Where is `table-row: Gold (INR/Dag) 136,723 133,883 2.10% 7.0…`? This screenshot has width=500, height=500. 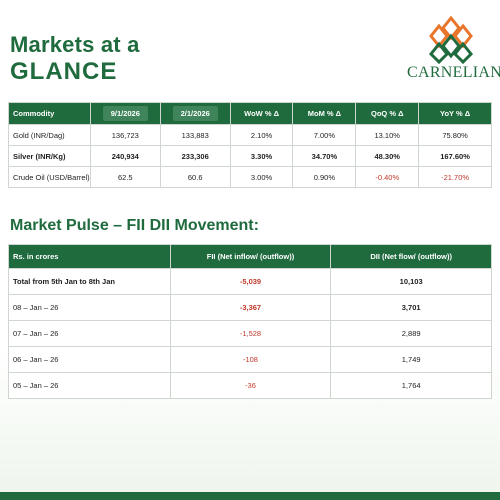
table-row: Gold (INR/Dag) 136,723 133,883 2.10% 7.0… is located at coordinates (250, 135).